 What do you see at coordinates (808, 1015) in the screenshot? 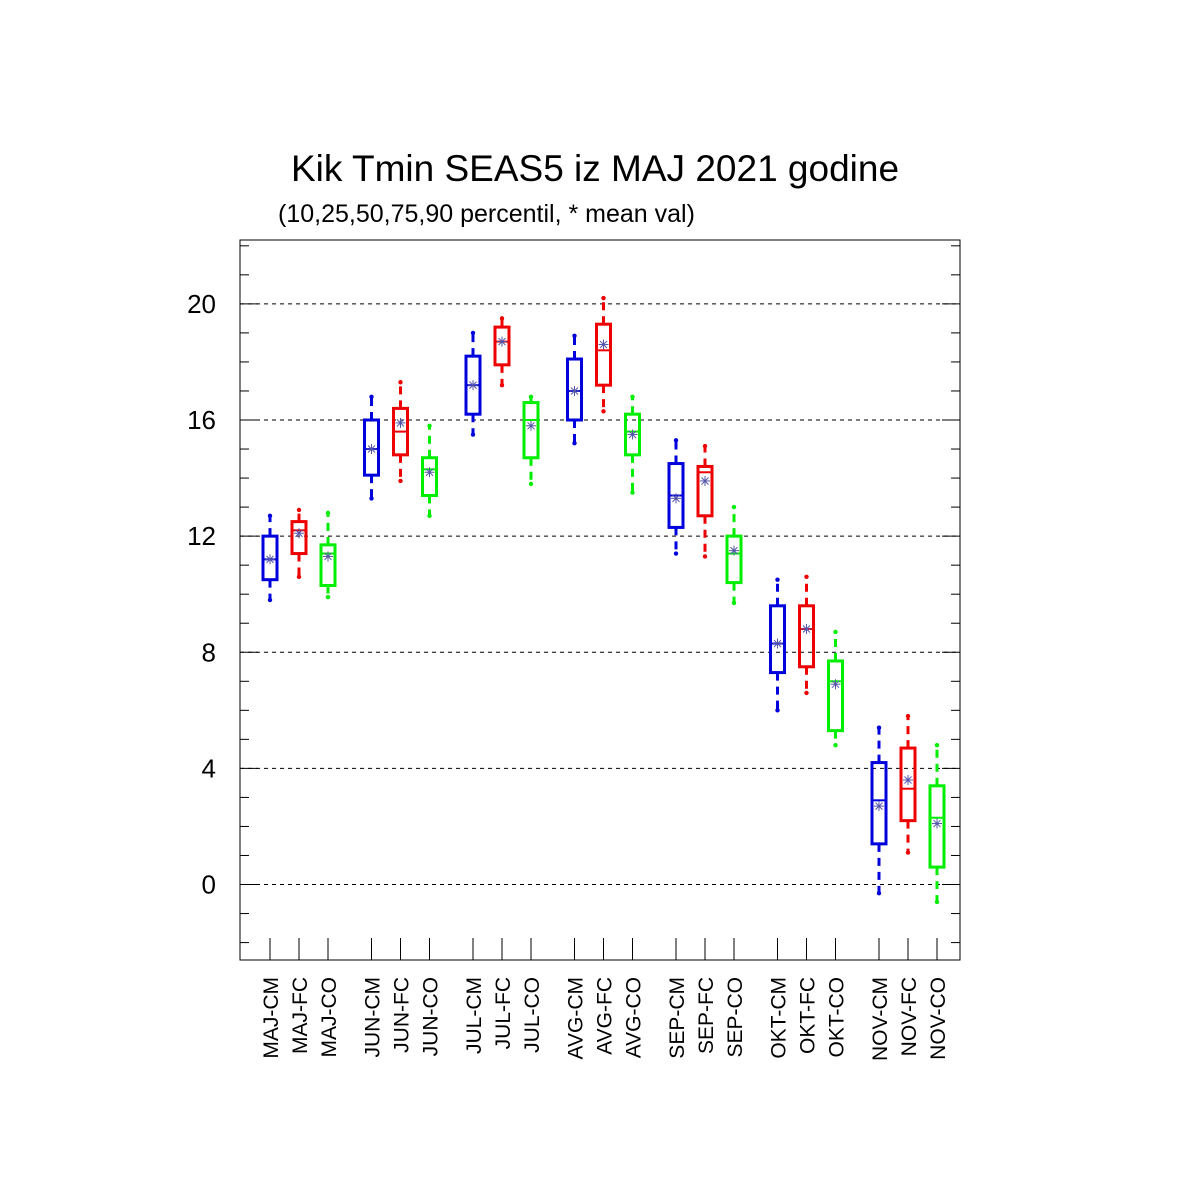
I see `x-tick-label: OKT-FC` at bounding box center [808, 1015].